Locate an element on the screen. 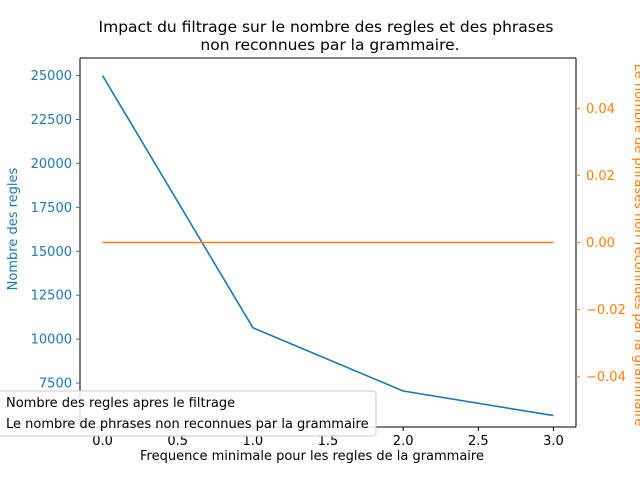 This screenshot has width=640, height=480. x-tick-label: 1.0 is located at coordinates (253, 441).